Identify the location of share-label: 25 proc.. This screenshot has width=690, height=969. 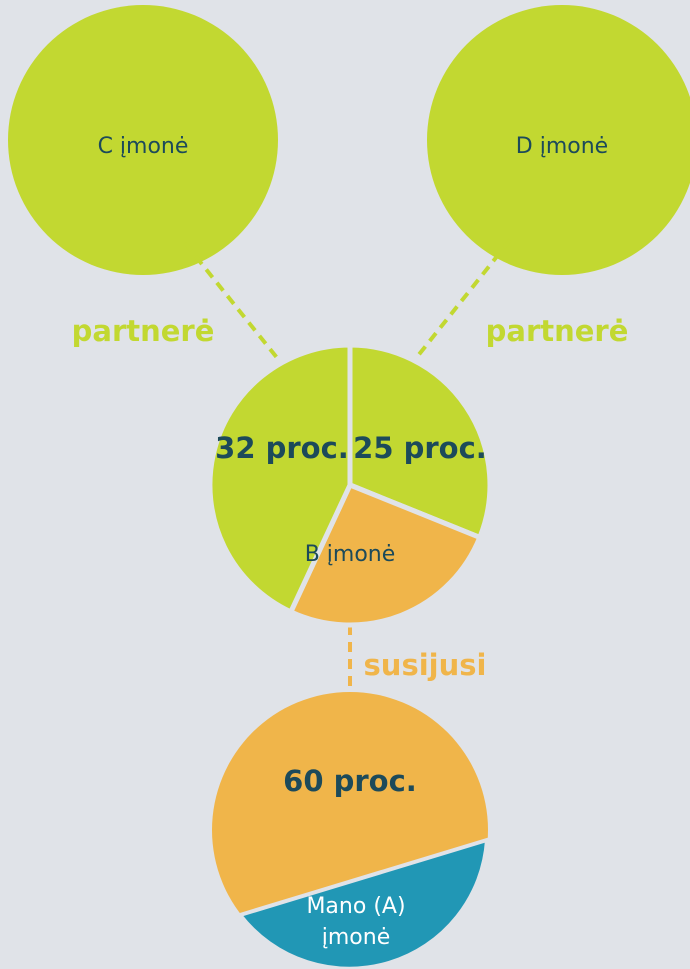
(420, 448).